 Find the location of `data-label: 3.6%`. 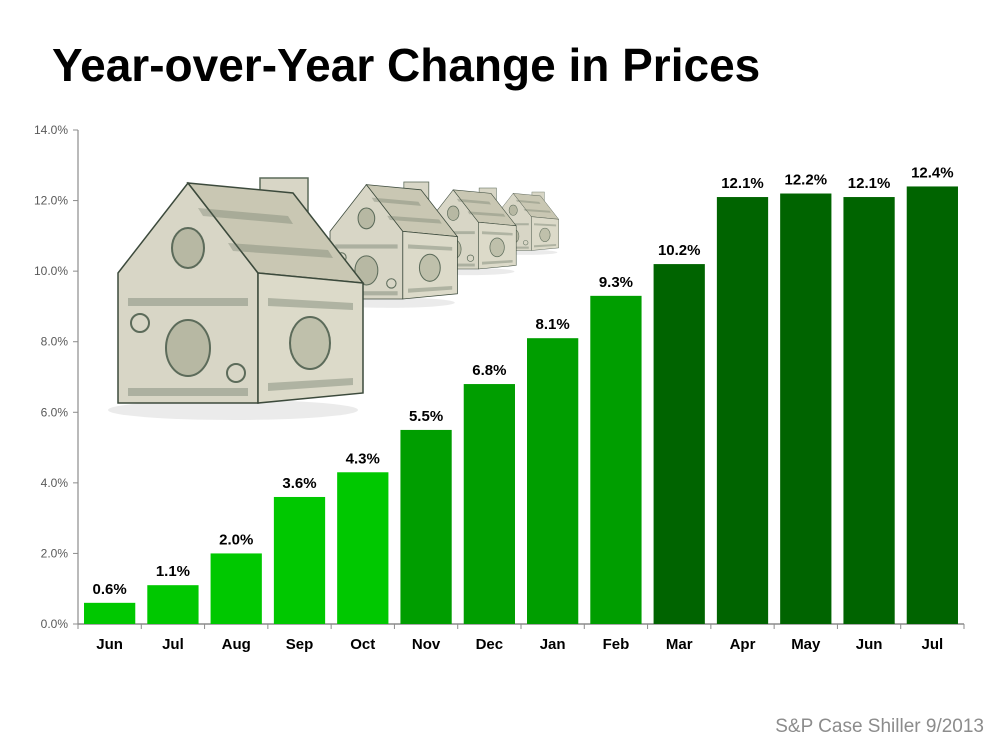

data-label: 3.6% is located at coordinates (299, 483).